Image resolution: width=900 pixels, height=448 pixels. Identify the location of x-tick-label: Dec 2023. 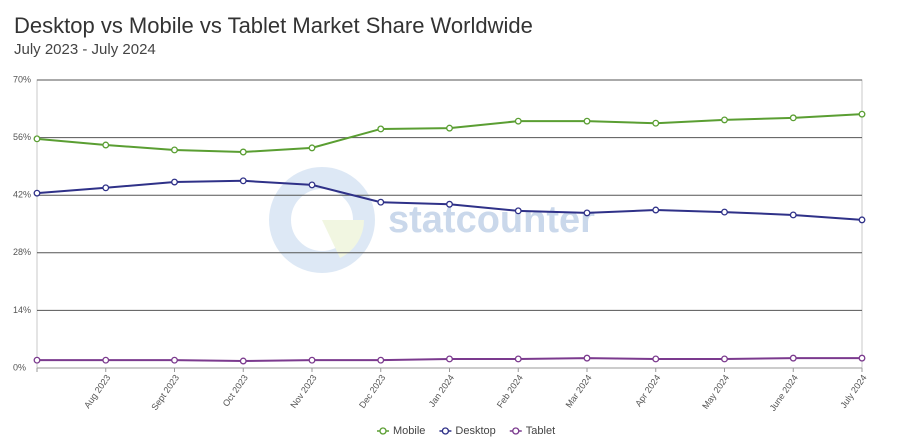
(372, 391).